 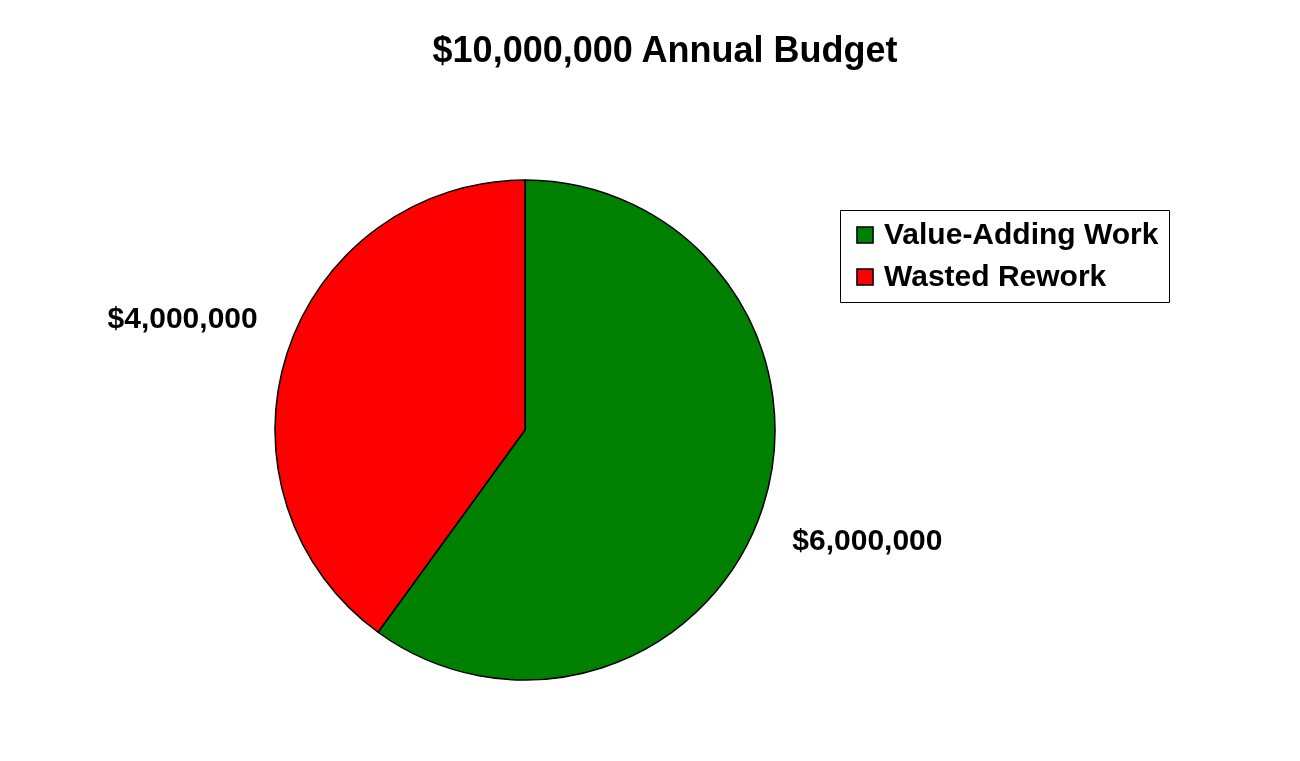 I want to click on data-label: $4,000,000, so click(x=182, y=317).